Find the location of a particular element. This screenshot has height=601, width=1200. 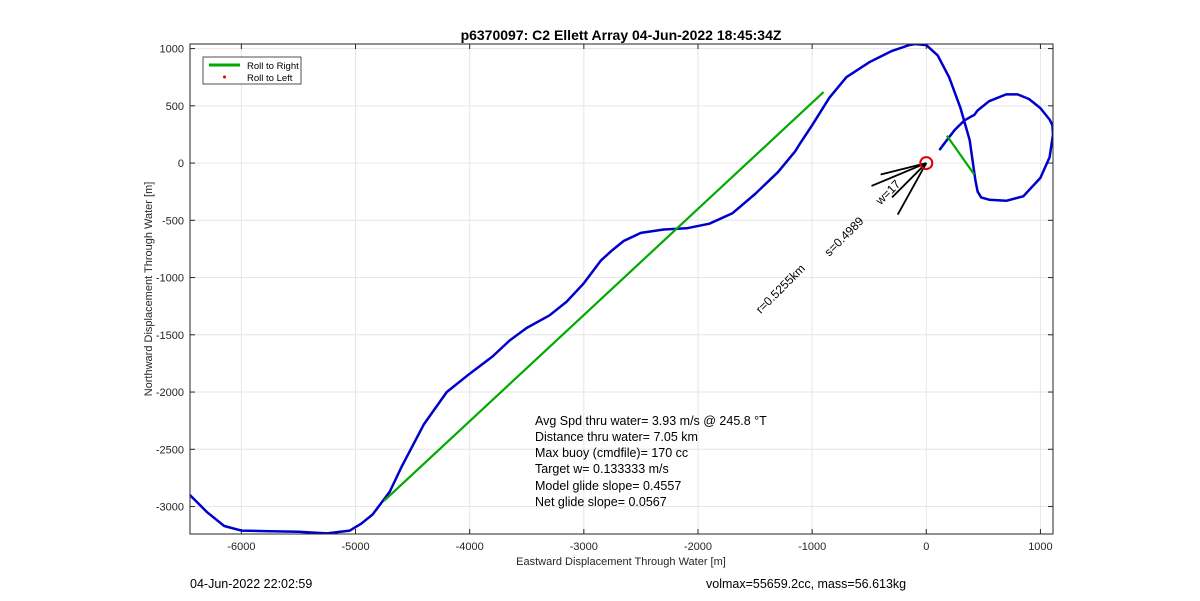

legend-label-roll-left: Roll to Left is located at coordinates (270, 78).